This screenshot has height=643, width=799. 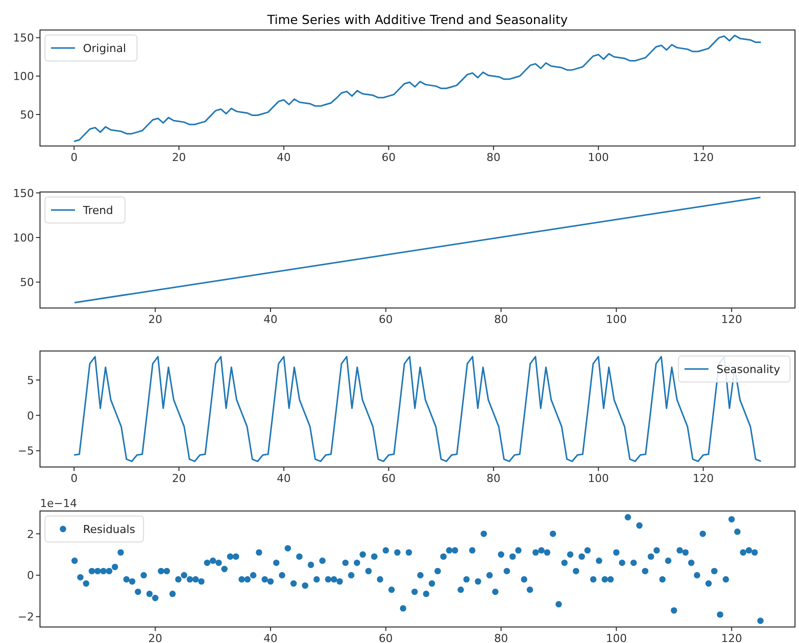 I want to click on legend-label: Original, so click(x=104, y=48).